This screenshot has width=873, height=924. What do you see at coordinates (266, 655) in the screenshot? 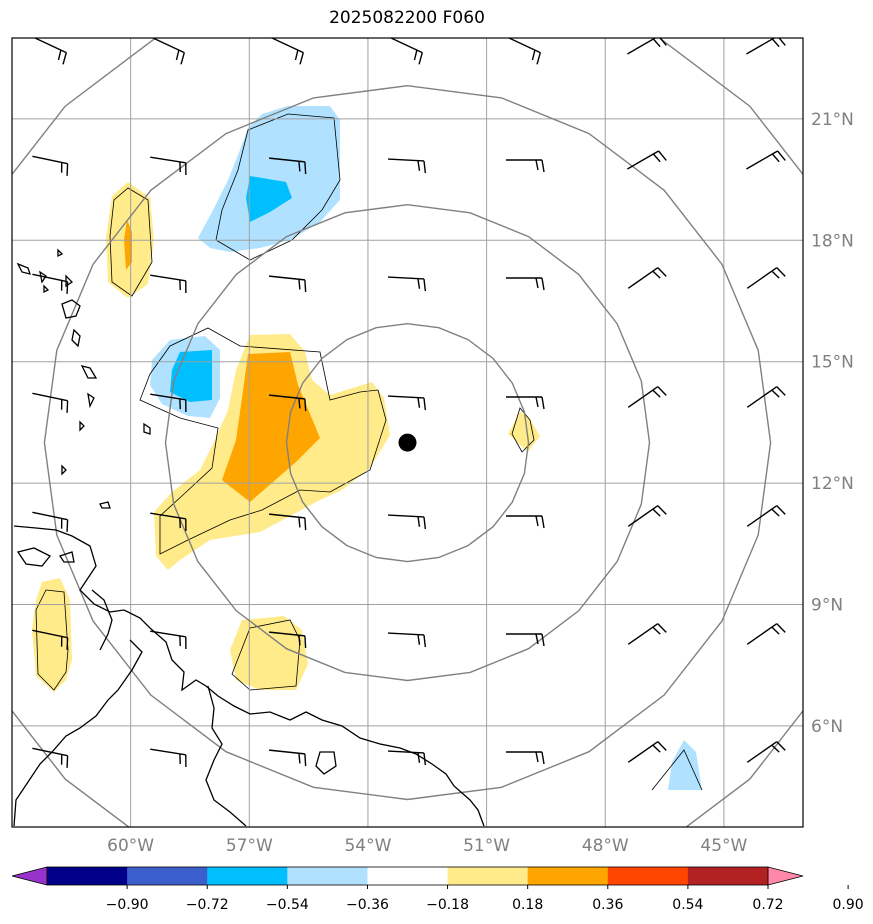
I see `contour-south` at bounding box center [266, 655].